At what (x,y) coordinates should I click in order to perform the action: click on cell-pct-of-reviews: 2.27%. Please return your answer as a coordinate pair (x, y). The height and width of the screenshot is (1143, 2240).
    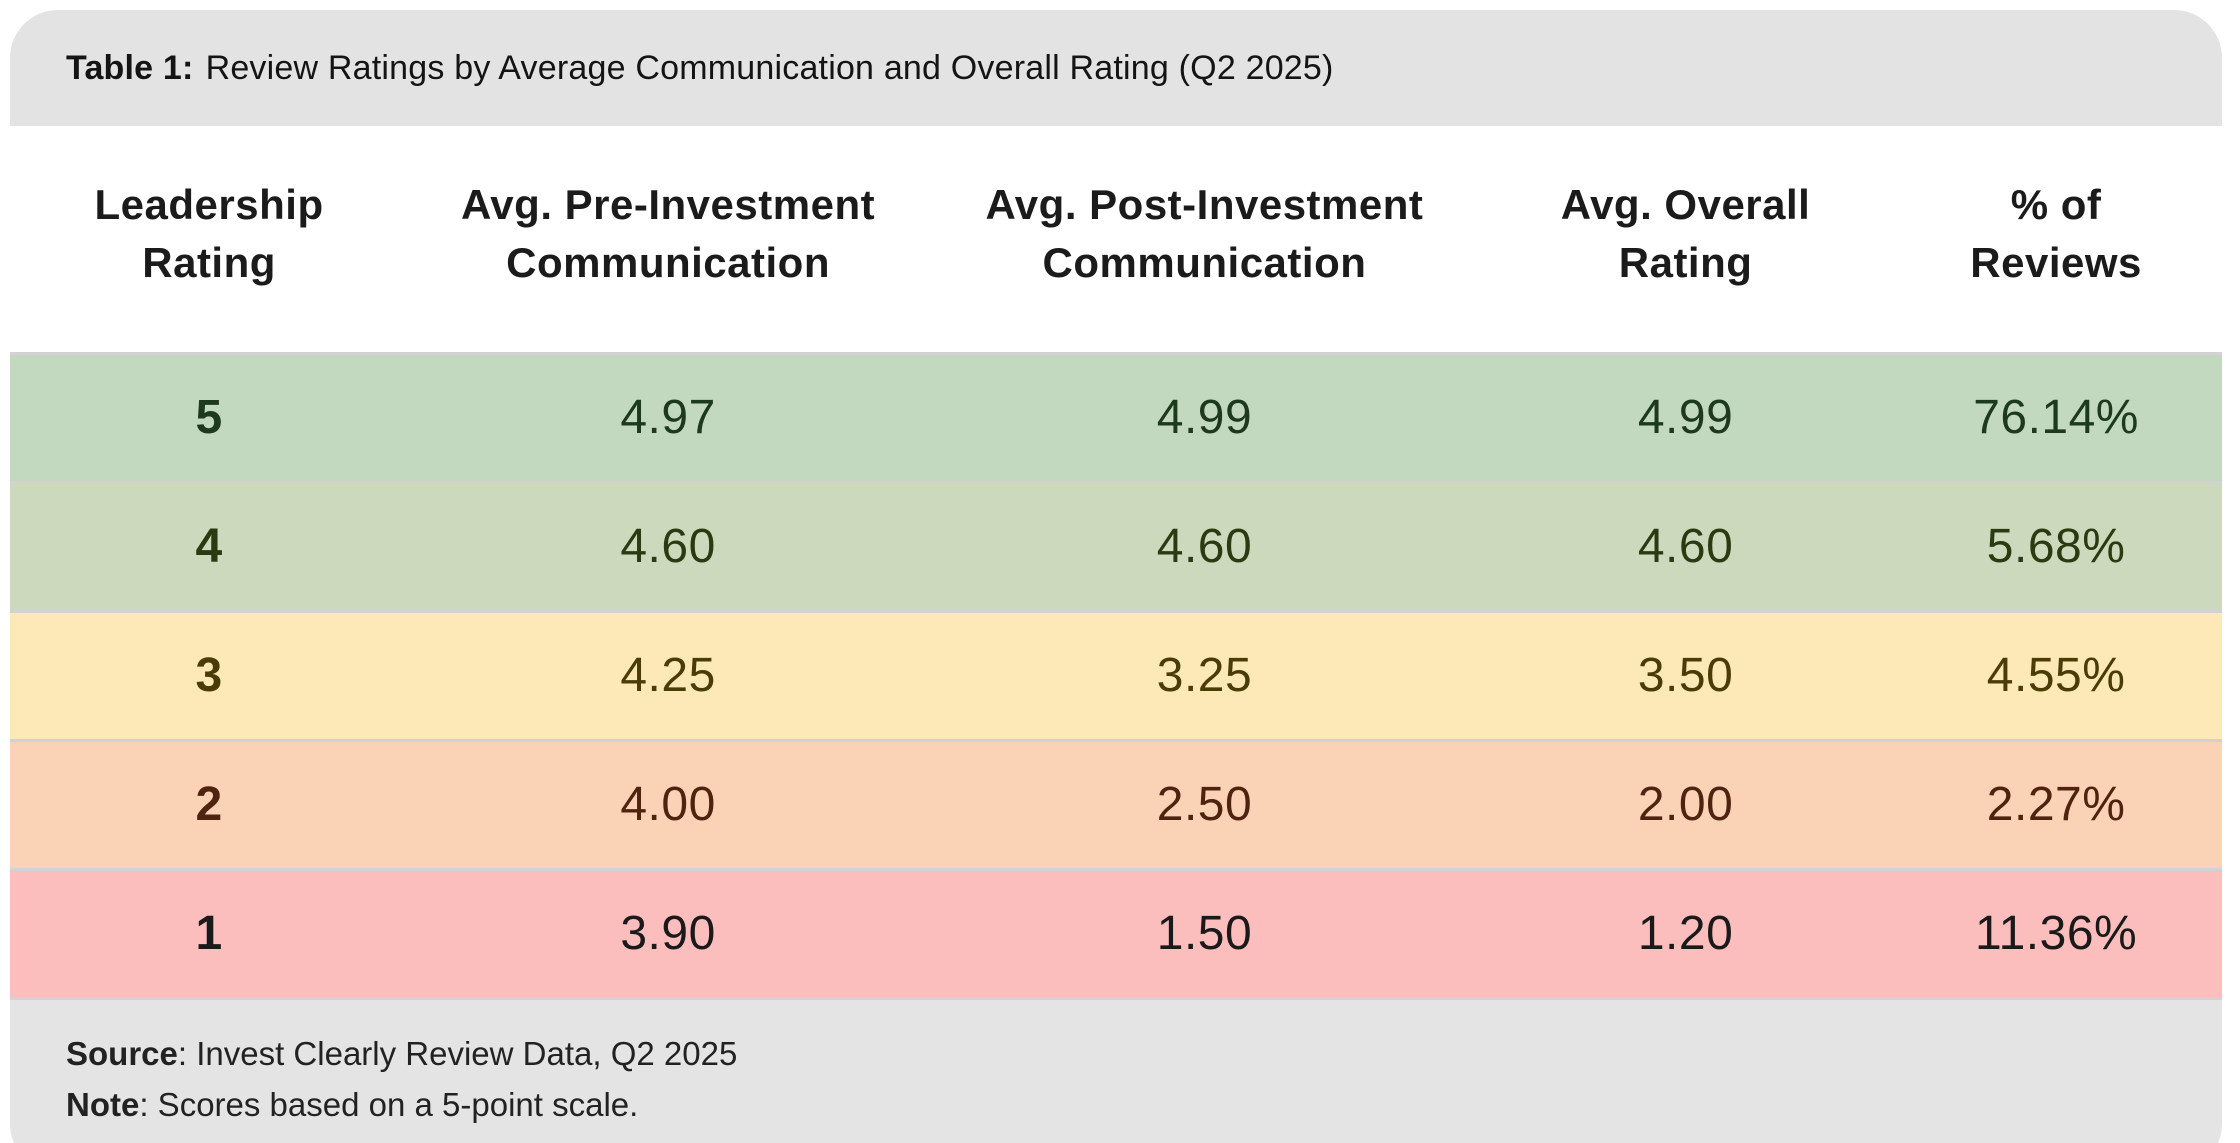
    Looking at the image, I should click on (2056, 805).